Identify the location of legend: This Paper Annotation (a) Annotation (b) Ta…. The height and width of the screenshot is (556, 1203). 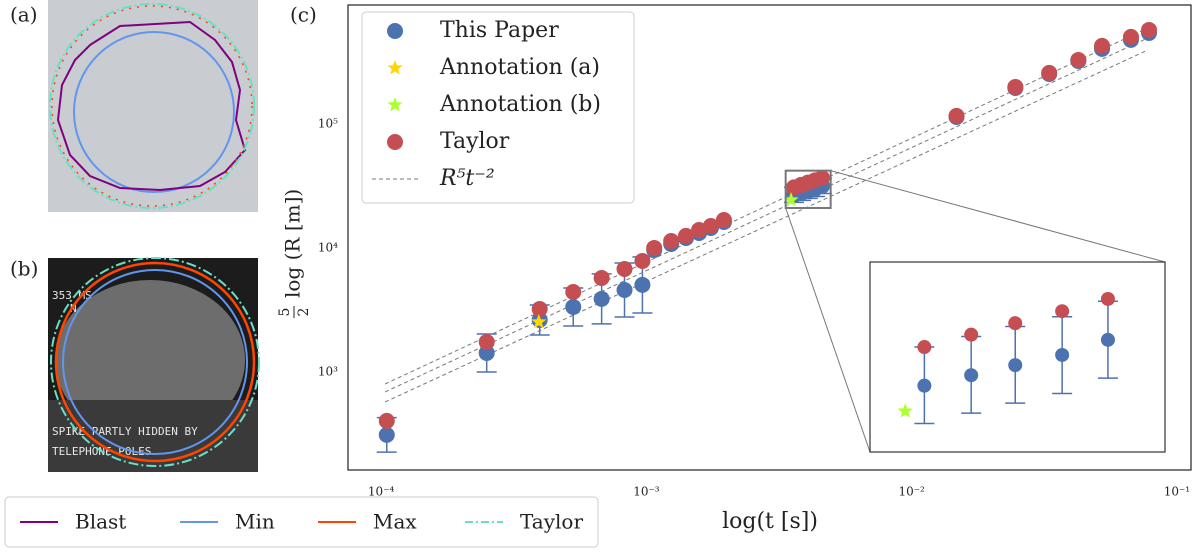
(486, 104).